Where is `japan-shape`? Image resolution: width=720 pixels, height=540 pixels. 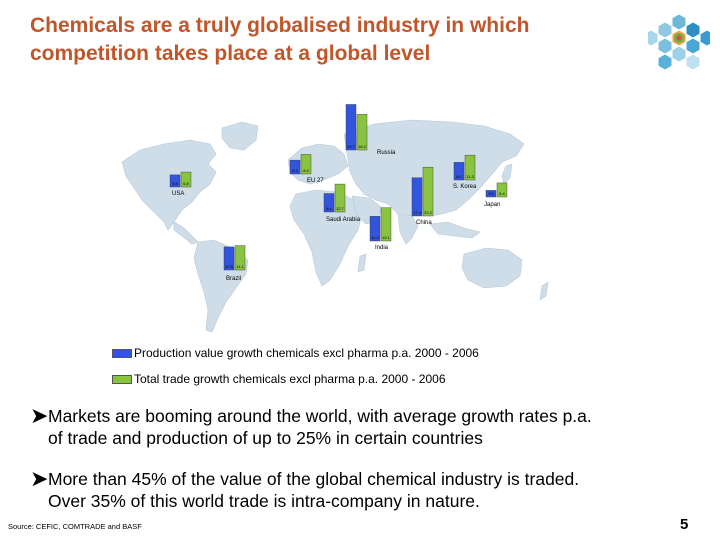 japan-shape is located at coordinates (507, 174).